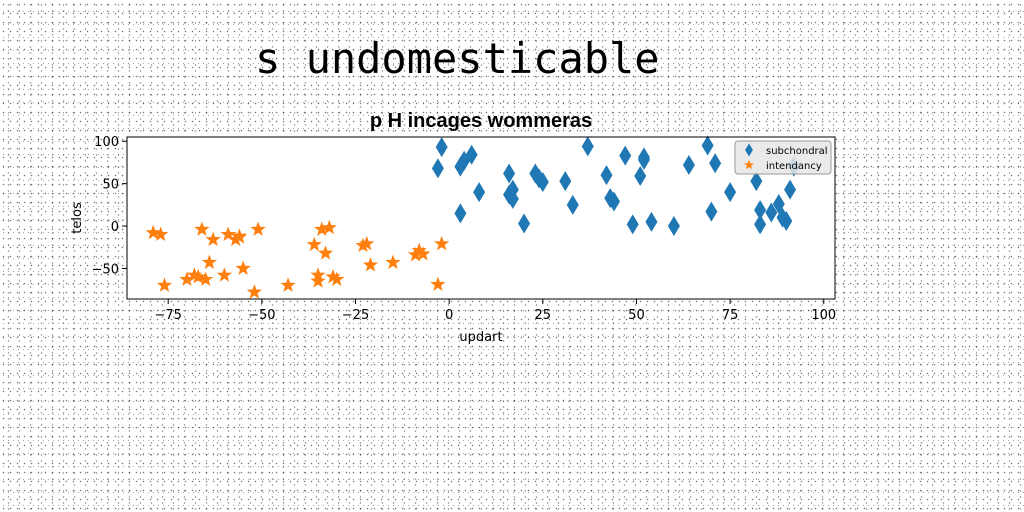 The width and height of the screenshot is (1024, 512). Describe the element at coordinates (77, 218) in the screenshot. I see `y-axis-label: telos` at that location.